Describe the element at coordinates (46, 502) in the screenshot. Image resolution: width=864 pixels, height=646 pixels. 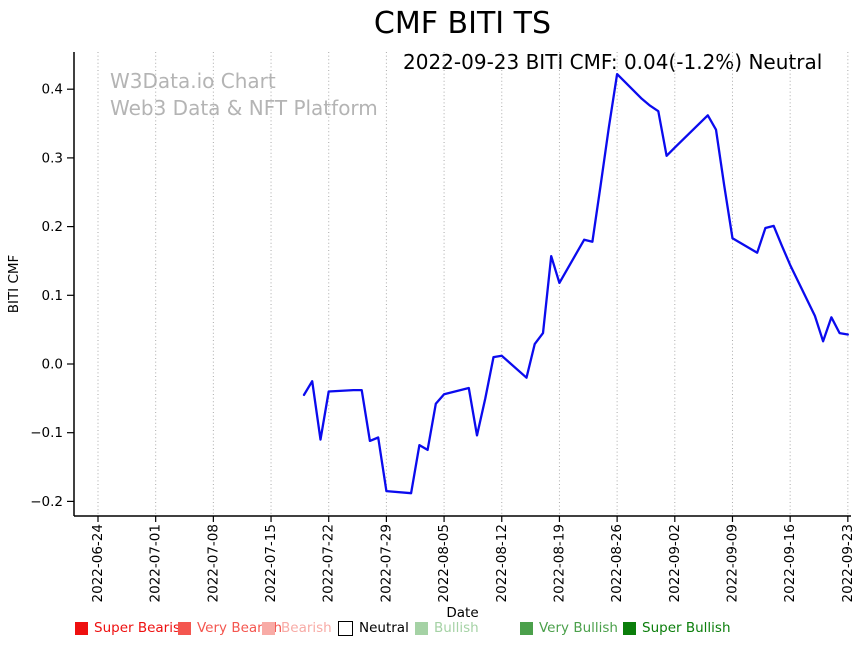
I see `y-tick-label: −0.2` at that location.